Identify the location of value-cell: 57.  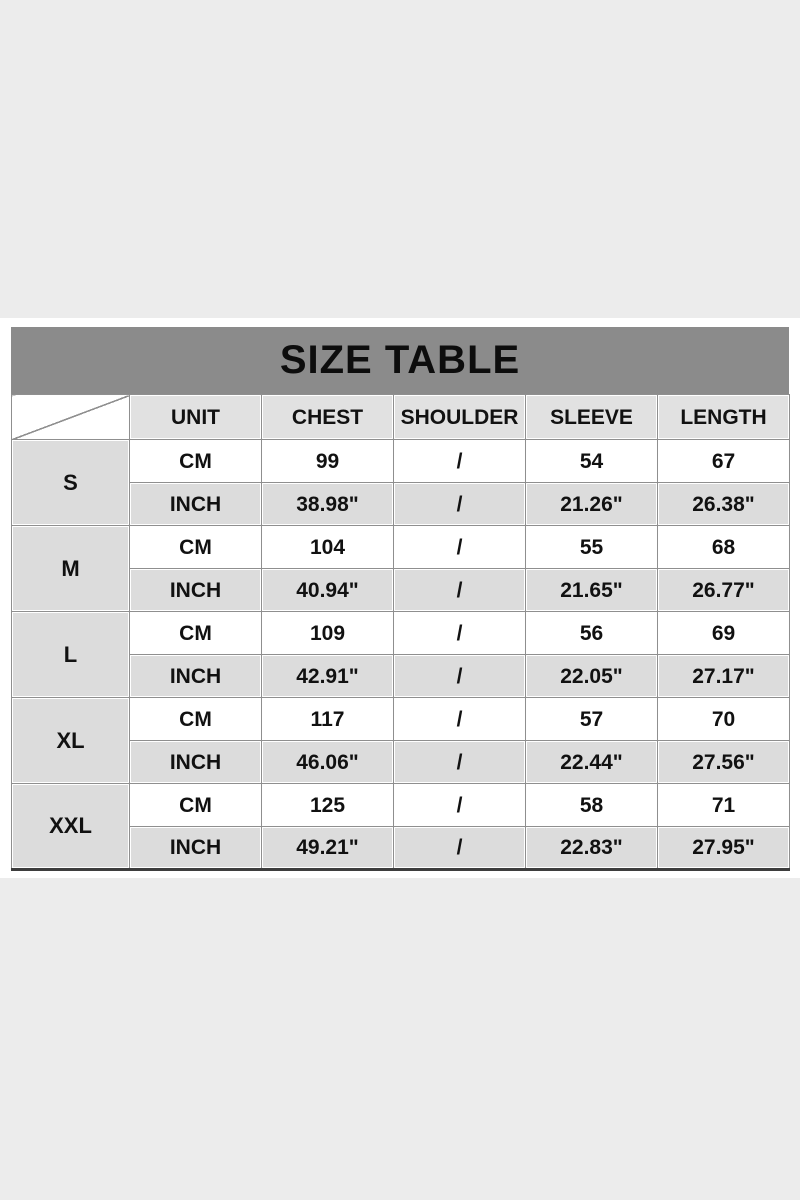
(591, 719).